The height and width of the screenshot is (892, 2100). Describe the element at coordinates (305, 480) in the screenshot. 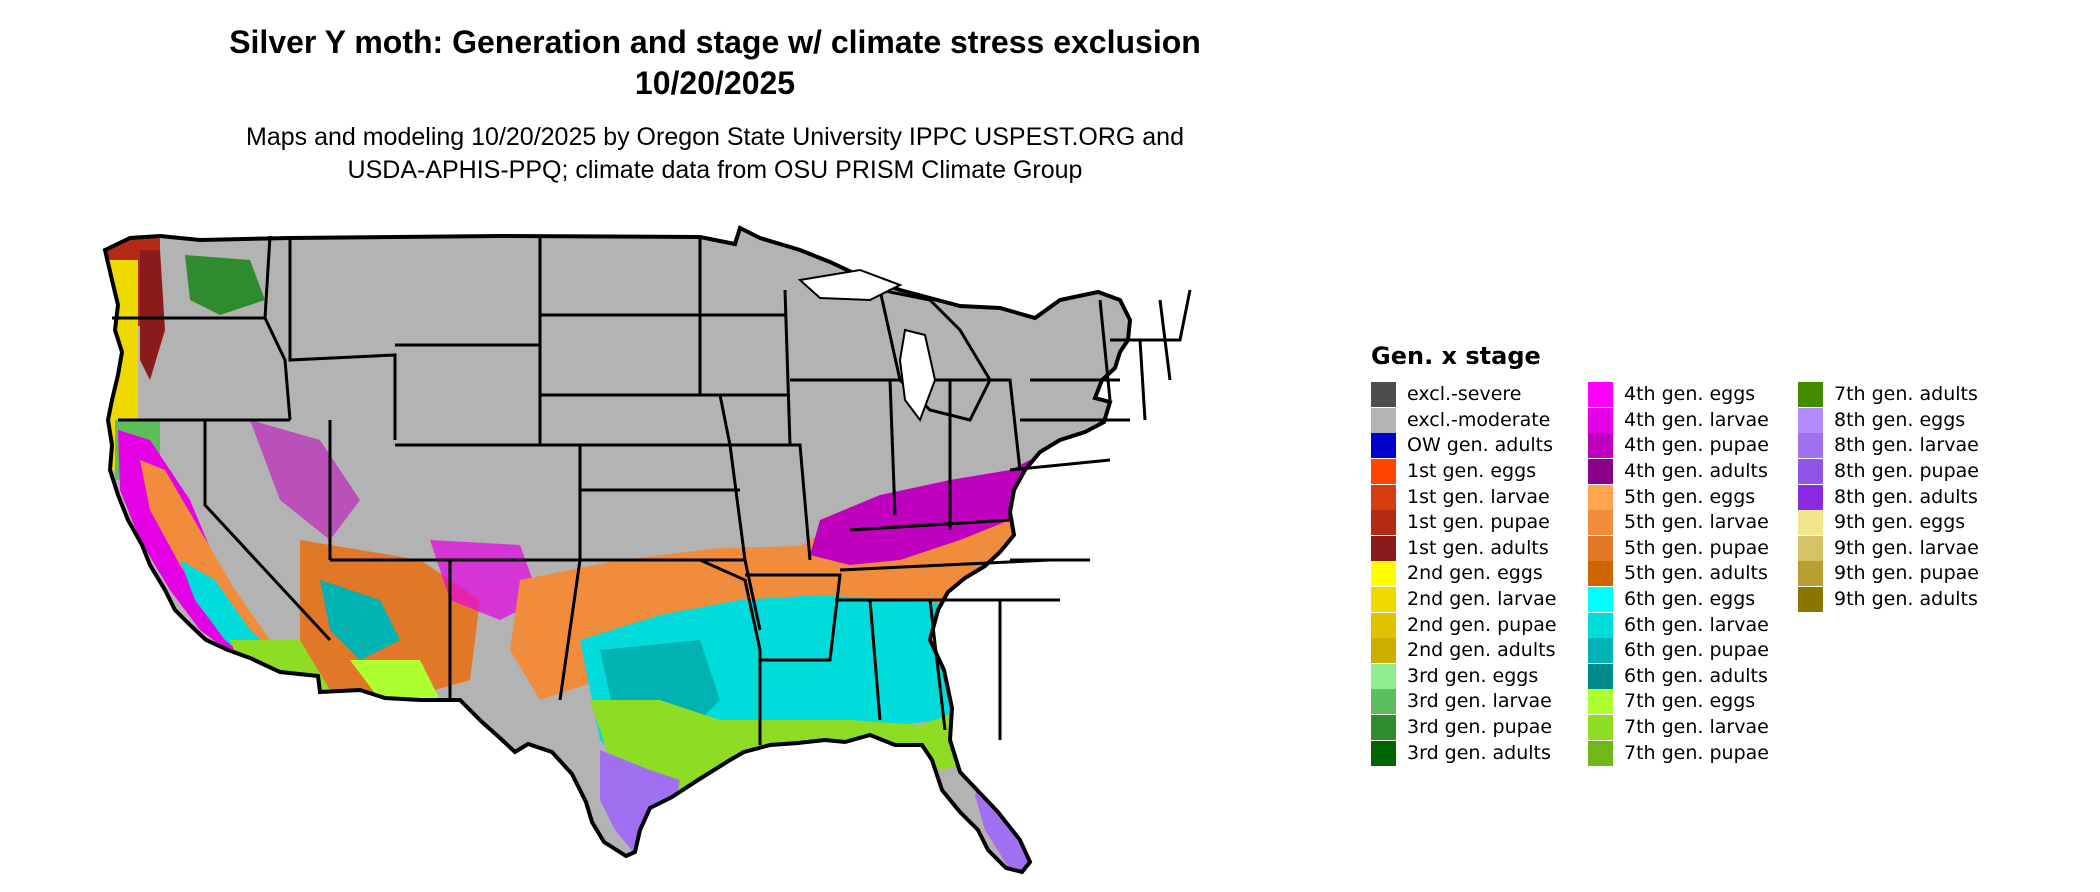

I see `great-basin-magenta-zone` at that location.